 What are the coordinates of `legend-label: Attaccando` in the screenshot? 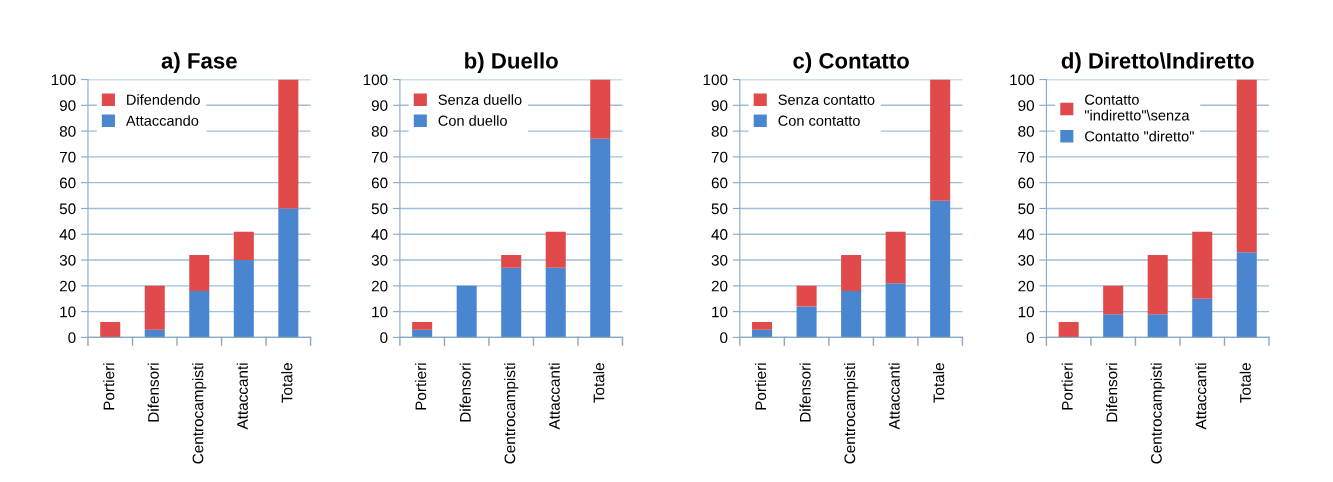 It's located at (162, 120).